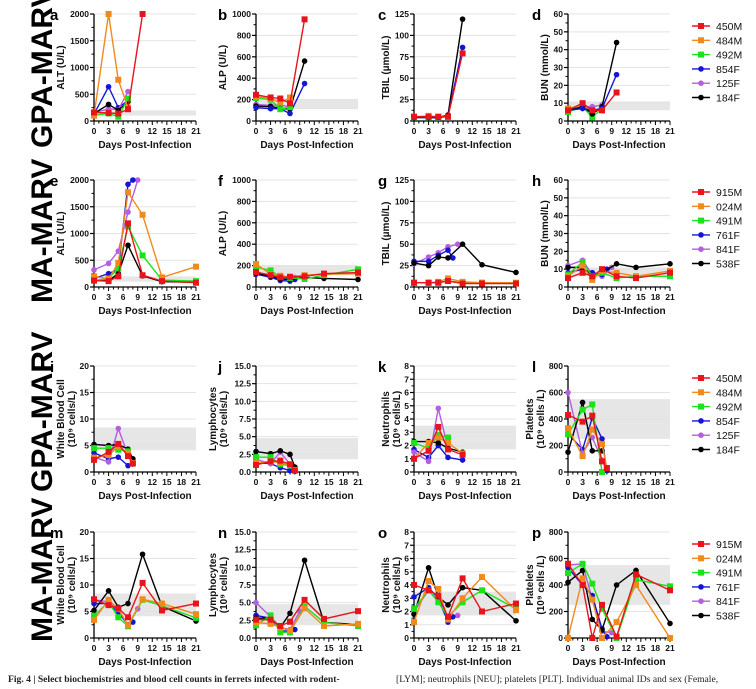 This screenshot has height=689, width=756. What do you see at coordinates (559, 198) in the screenshot?
I see `y-tick-label: 50` at bounding box center [559, 198].